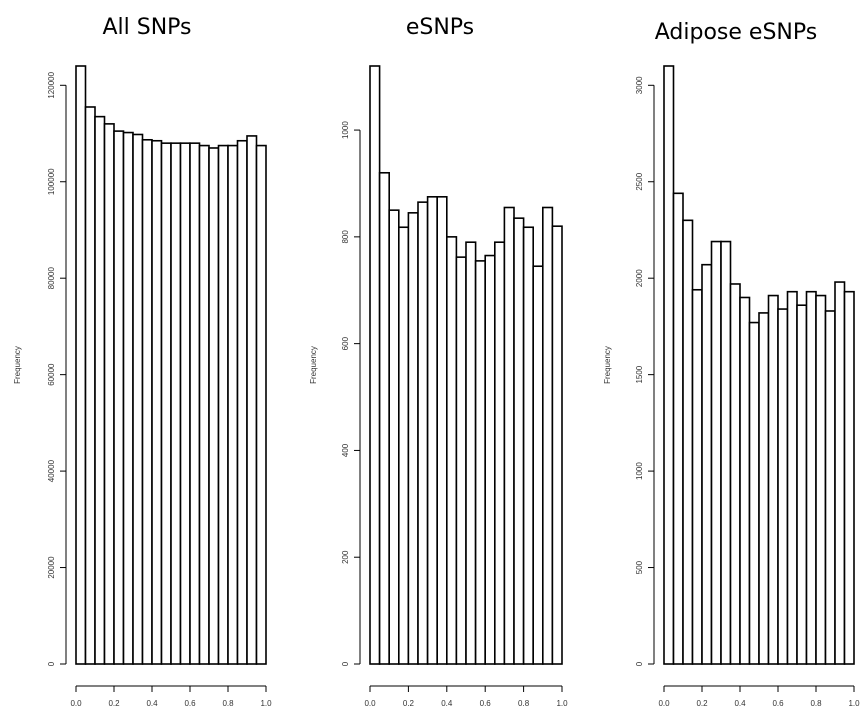 The height and width of the screenshot is (722, 867). Describe the element at coordinates (51, 181) in the screenshot. I see `y-tick-label: 100000` at that location.